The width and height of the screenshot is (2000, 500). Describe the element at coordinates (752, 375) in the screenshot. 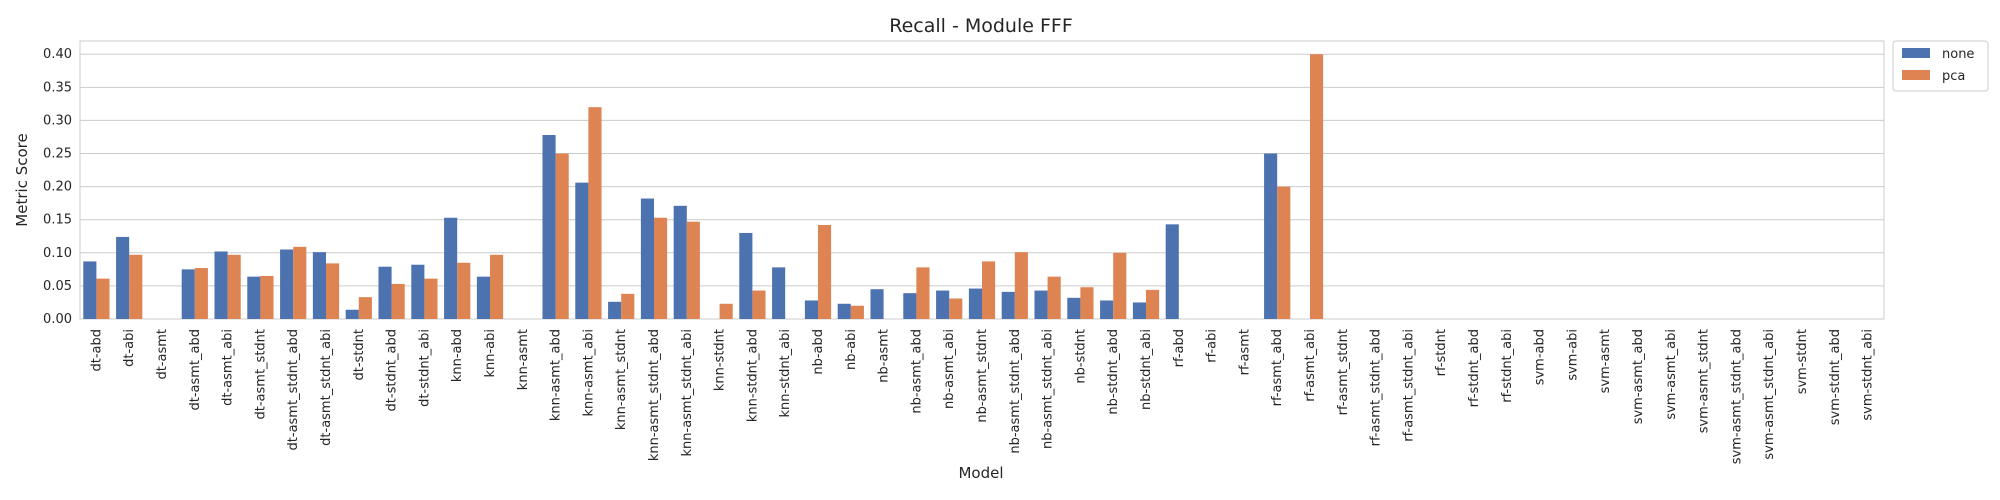

I see `x-tick-label: knn-stdnt_abd` at that location.